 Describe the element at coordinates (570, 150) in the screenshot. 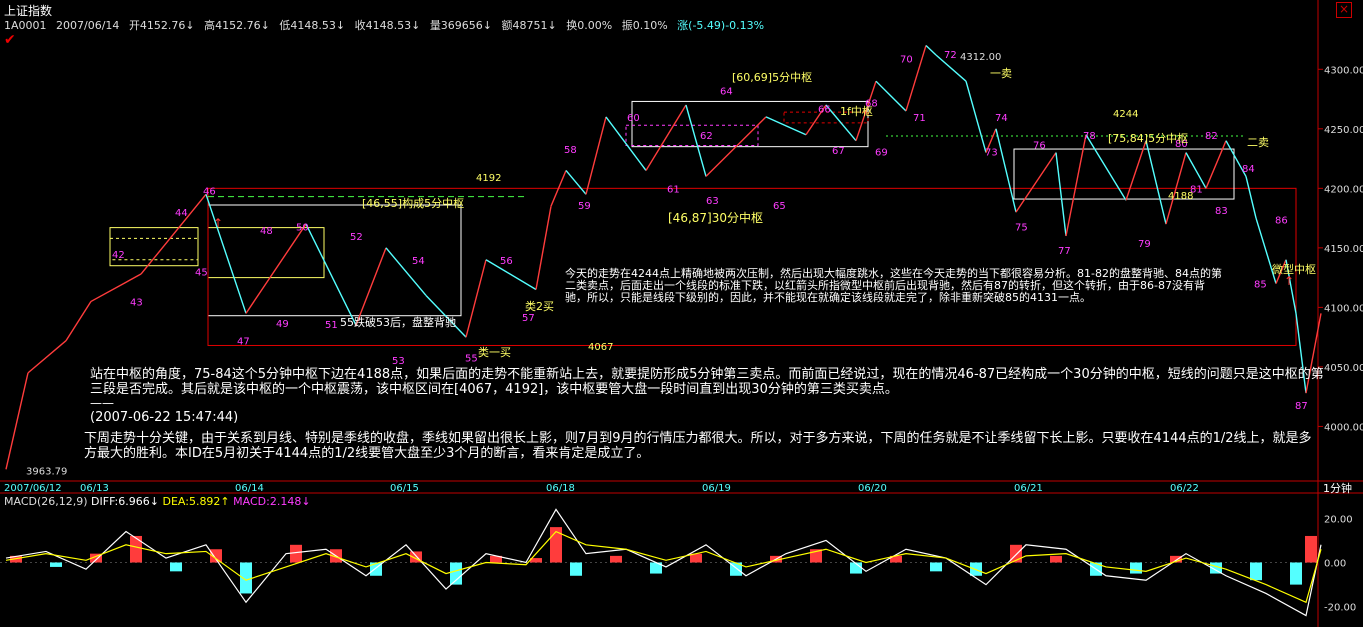

I see `pivot-label: 58` at that location.